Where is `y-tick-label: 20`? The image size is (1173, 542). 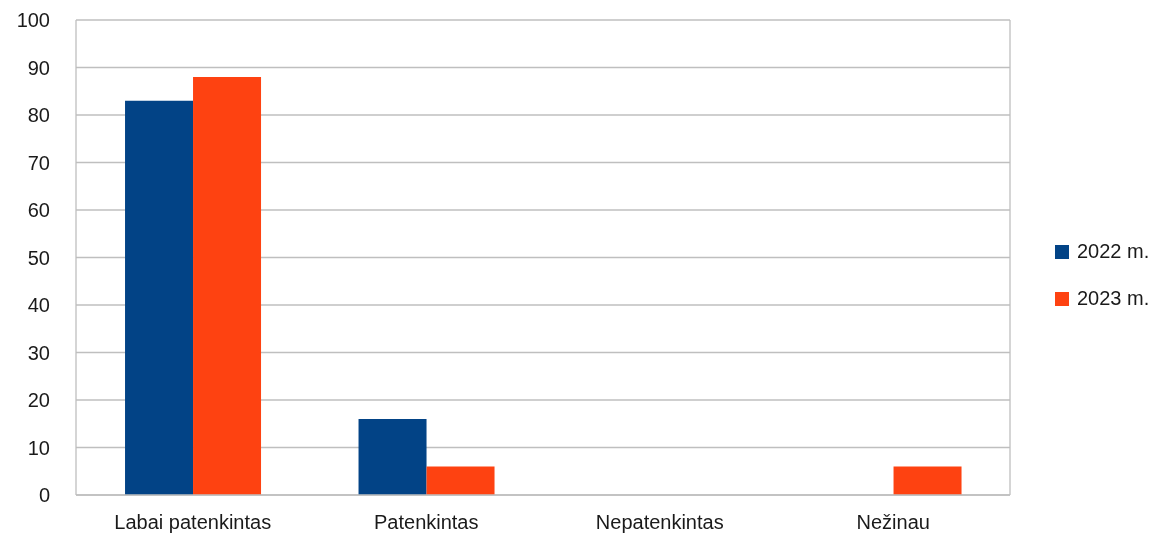
y-tick-label: 20 is located at coordinates (38, 400).